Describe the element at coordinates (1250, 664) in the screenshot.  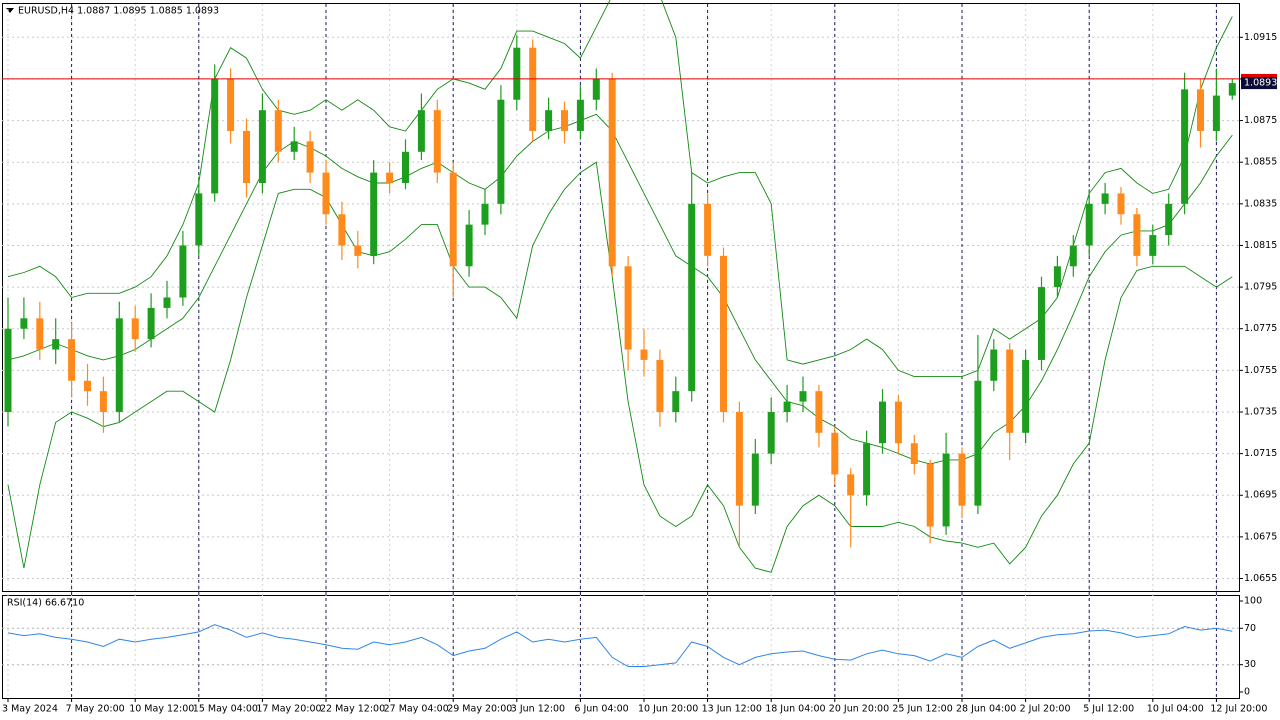
I see `y-tick-label: 30` at that location.